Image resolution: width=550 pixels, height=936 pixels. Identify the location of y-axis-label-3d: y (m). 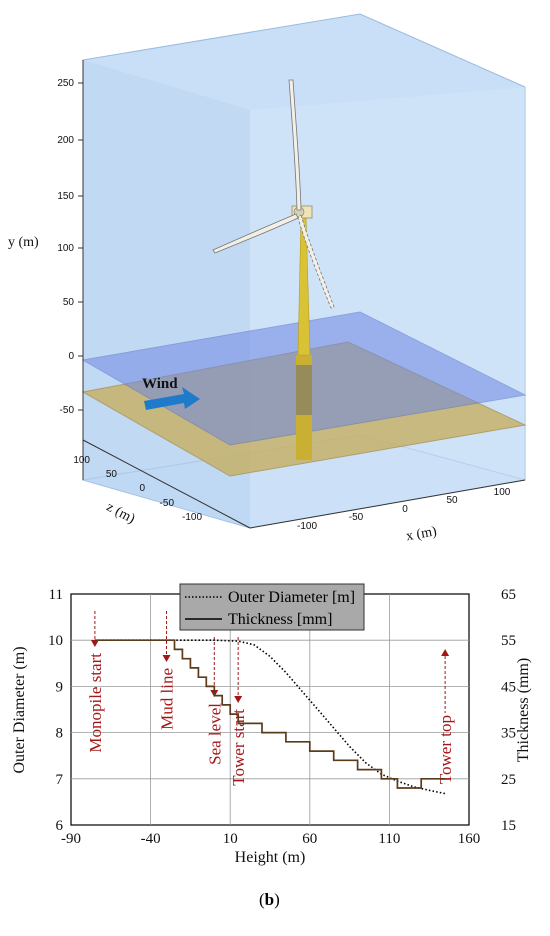
(23, 242).